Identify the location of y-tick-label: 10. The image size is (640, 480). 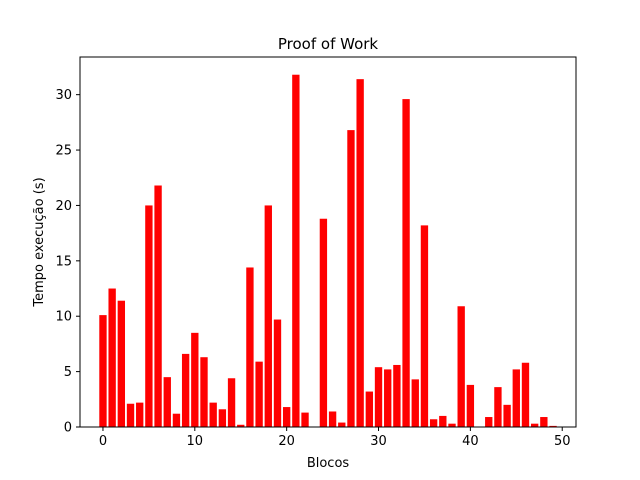
(63, 317).